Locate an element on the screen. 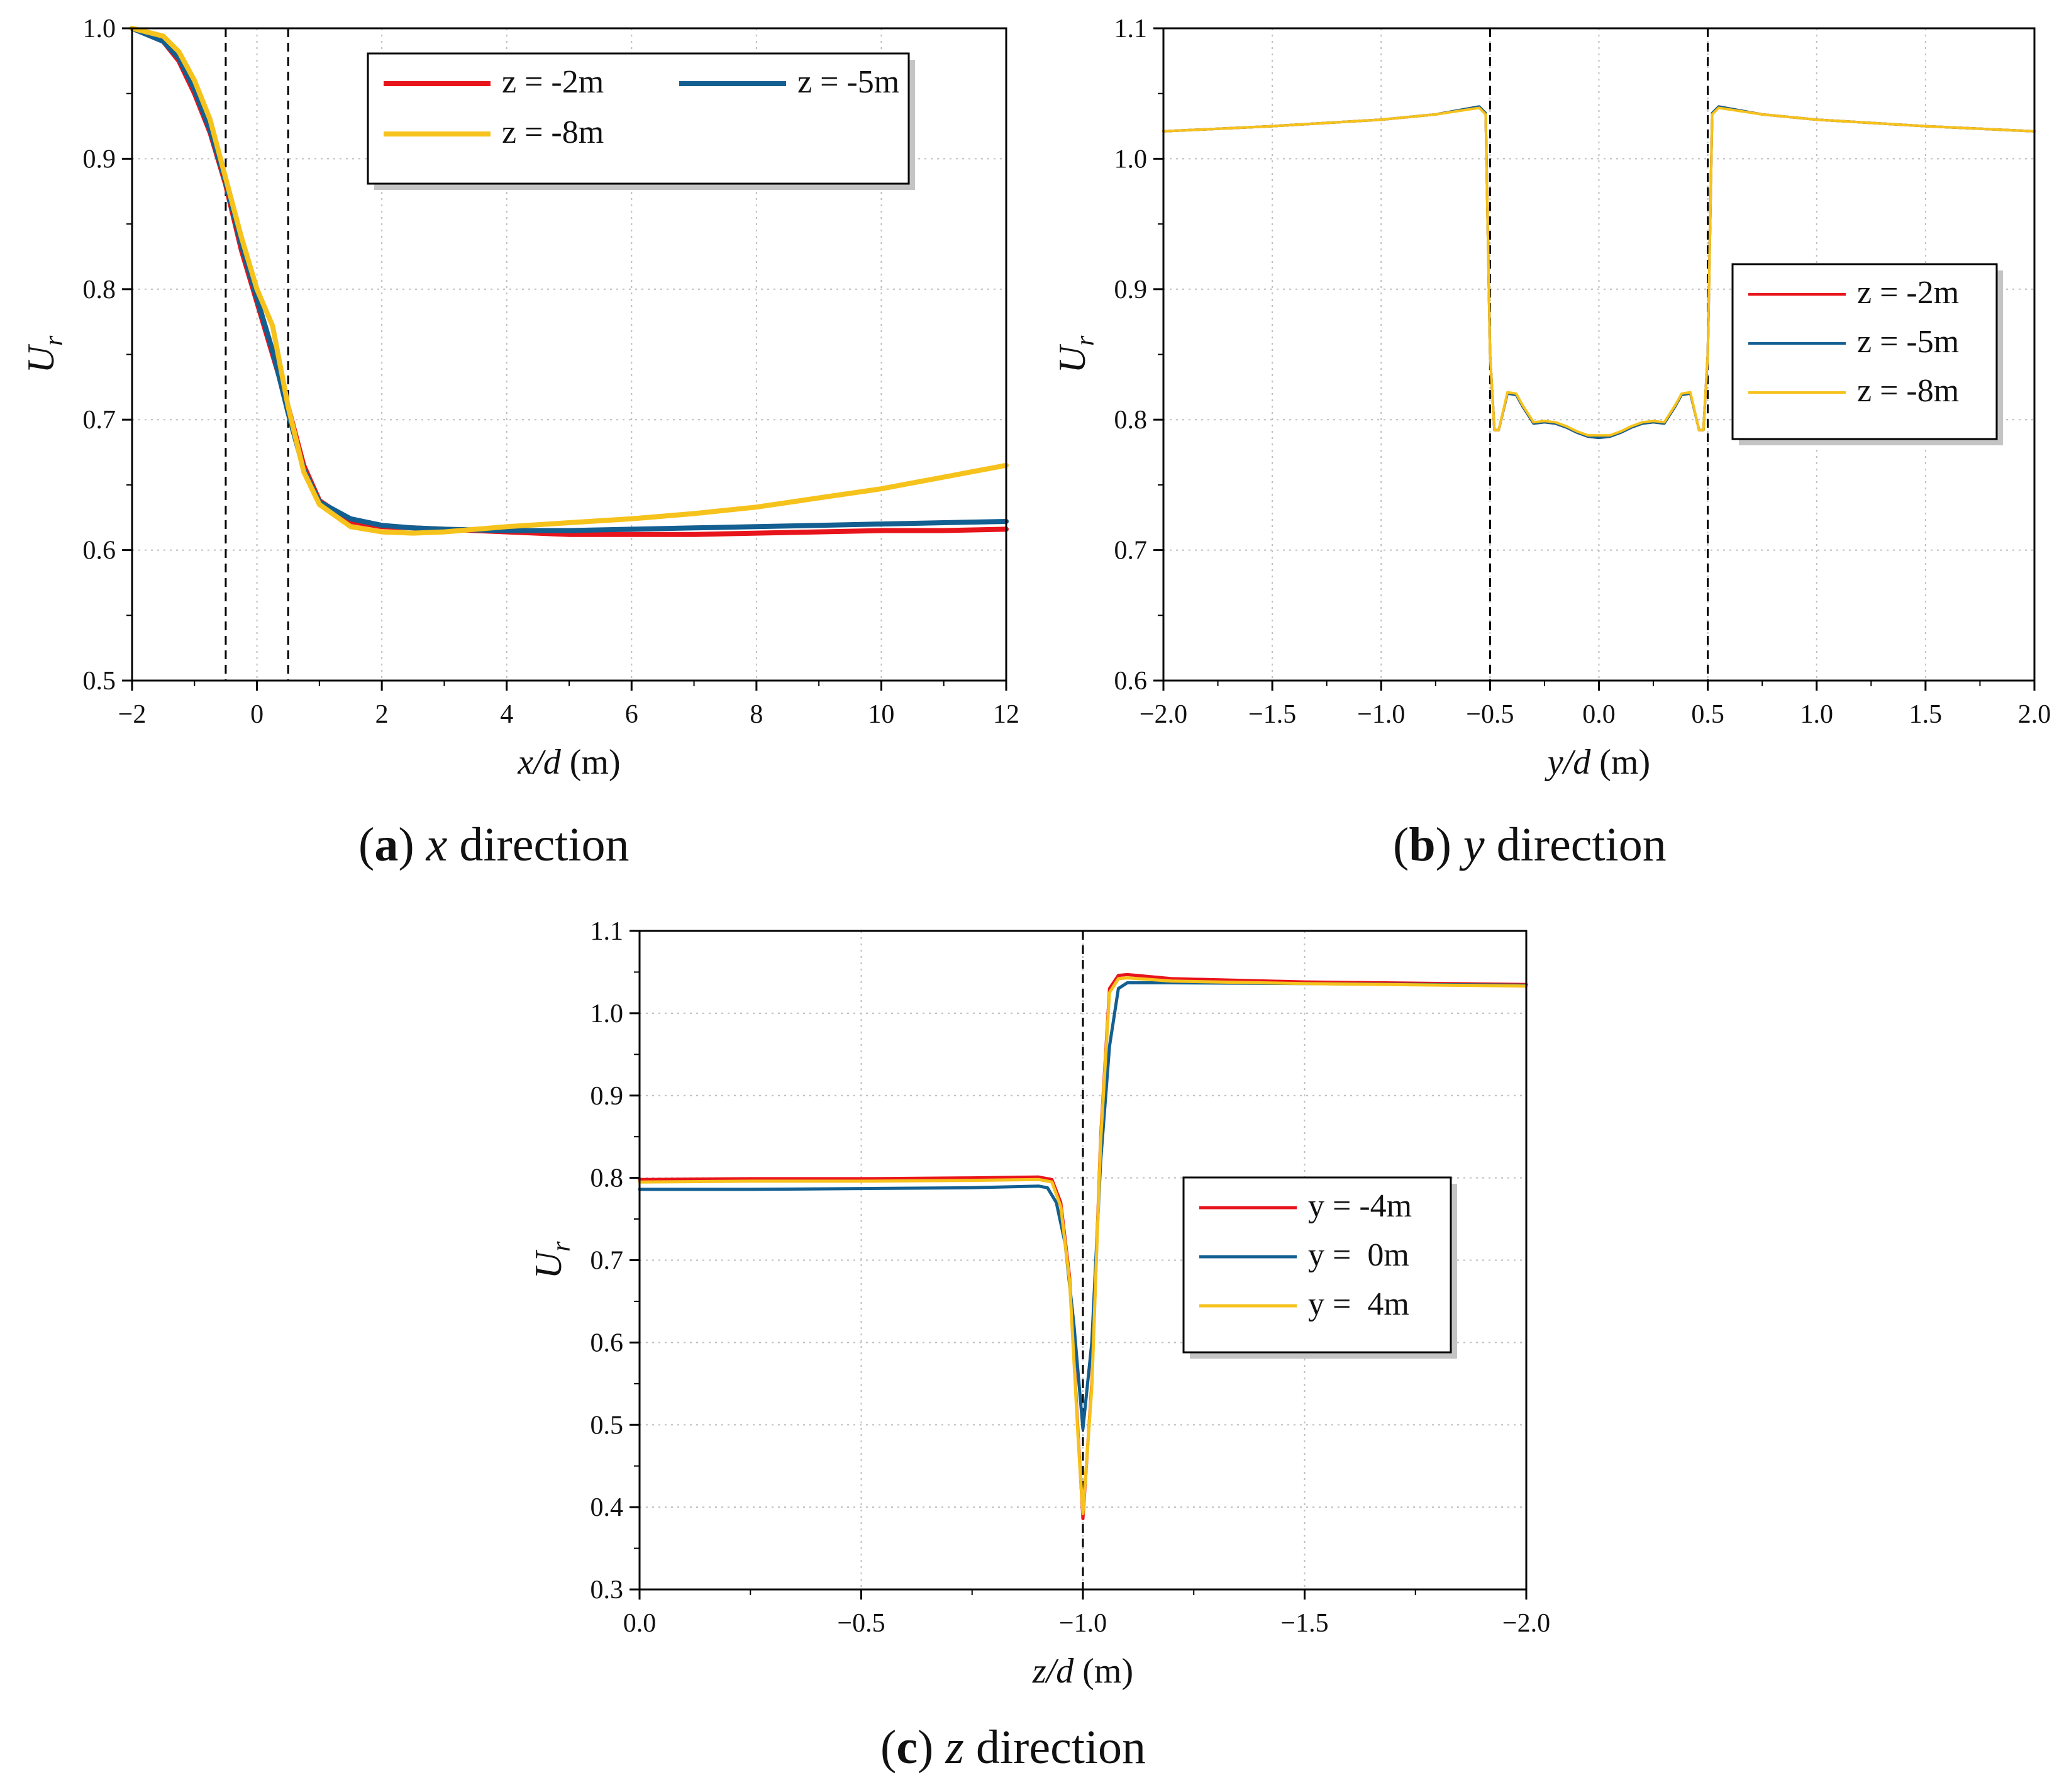 This screenshot has height=1792, width=2069. b-ytick-label-3: 0.9 is located at coordinates (1131, 289).